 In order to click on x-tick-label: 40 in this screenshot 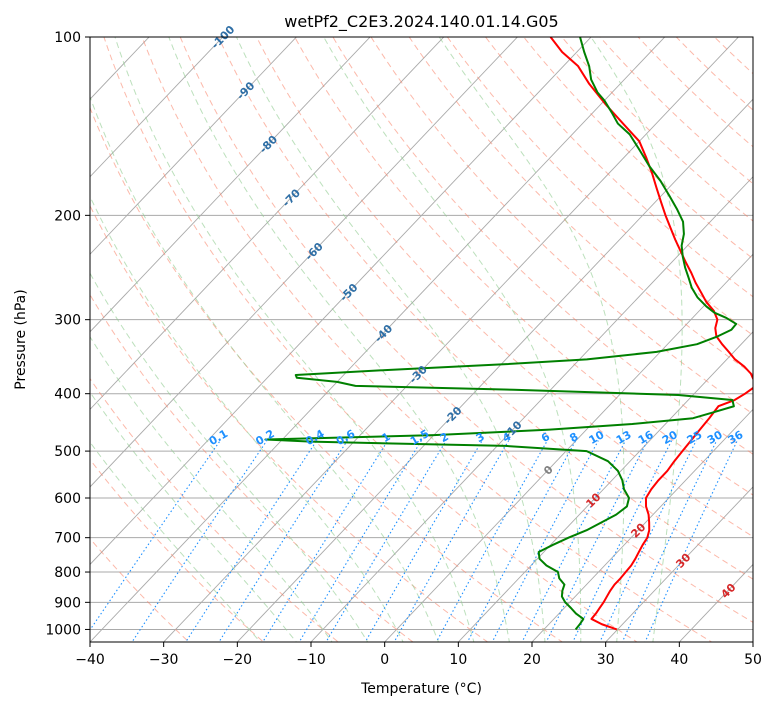, I will do `click(679, 660)`.